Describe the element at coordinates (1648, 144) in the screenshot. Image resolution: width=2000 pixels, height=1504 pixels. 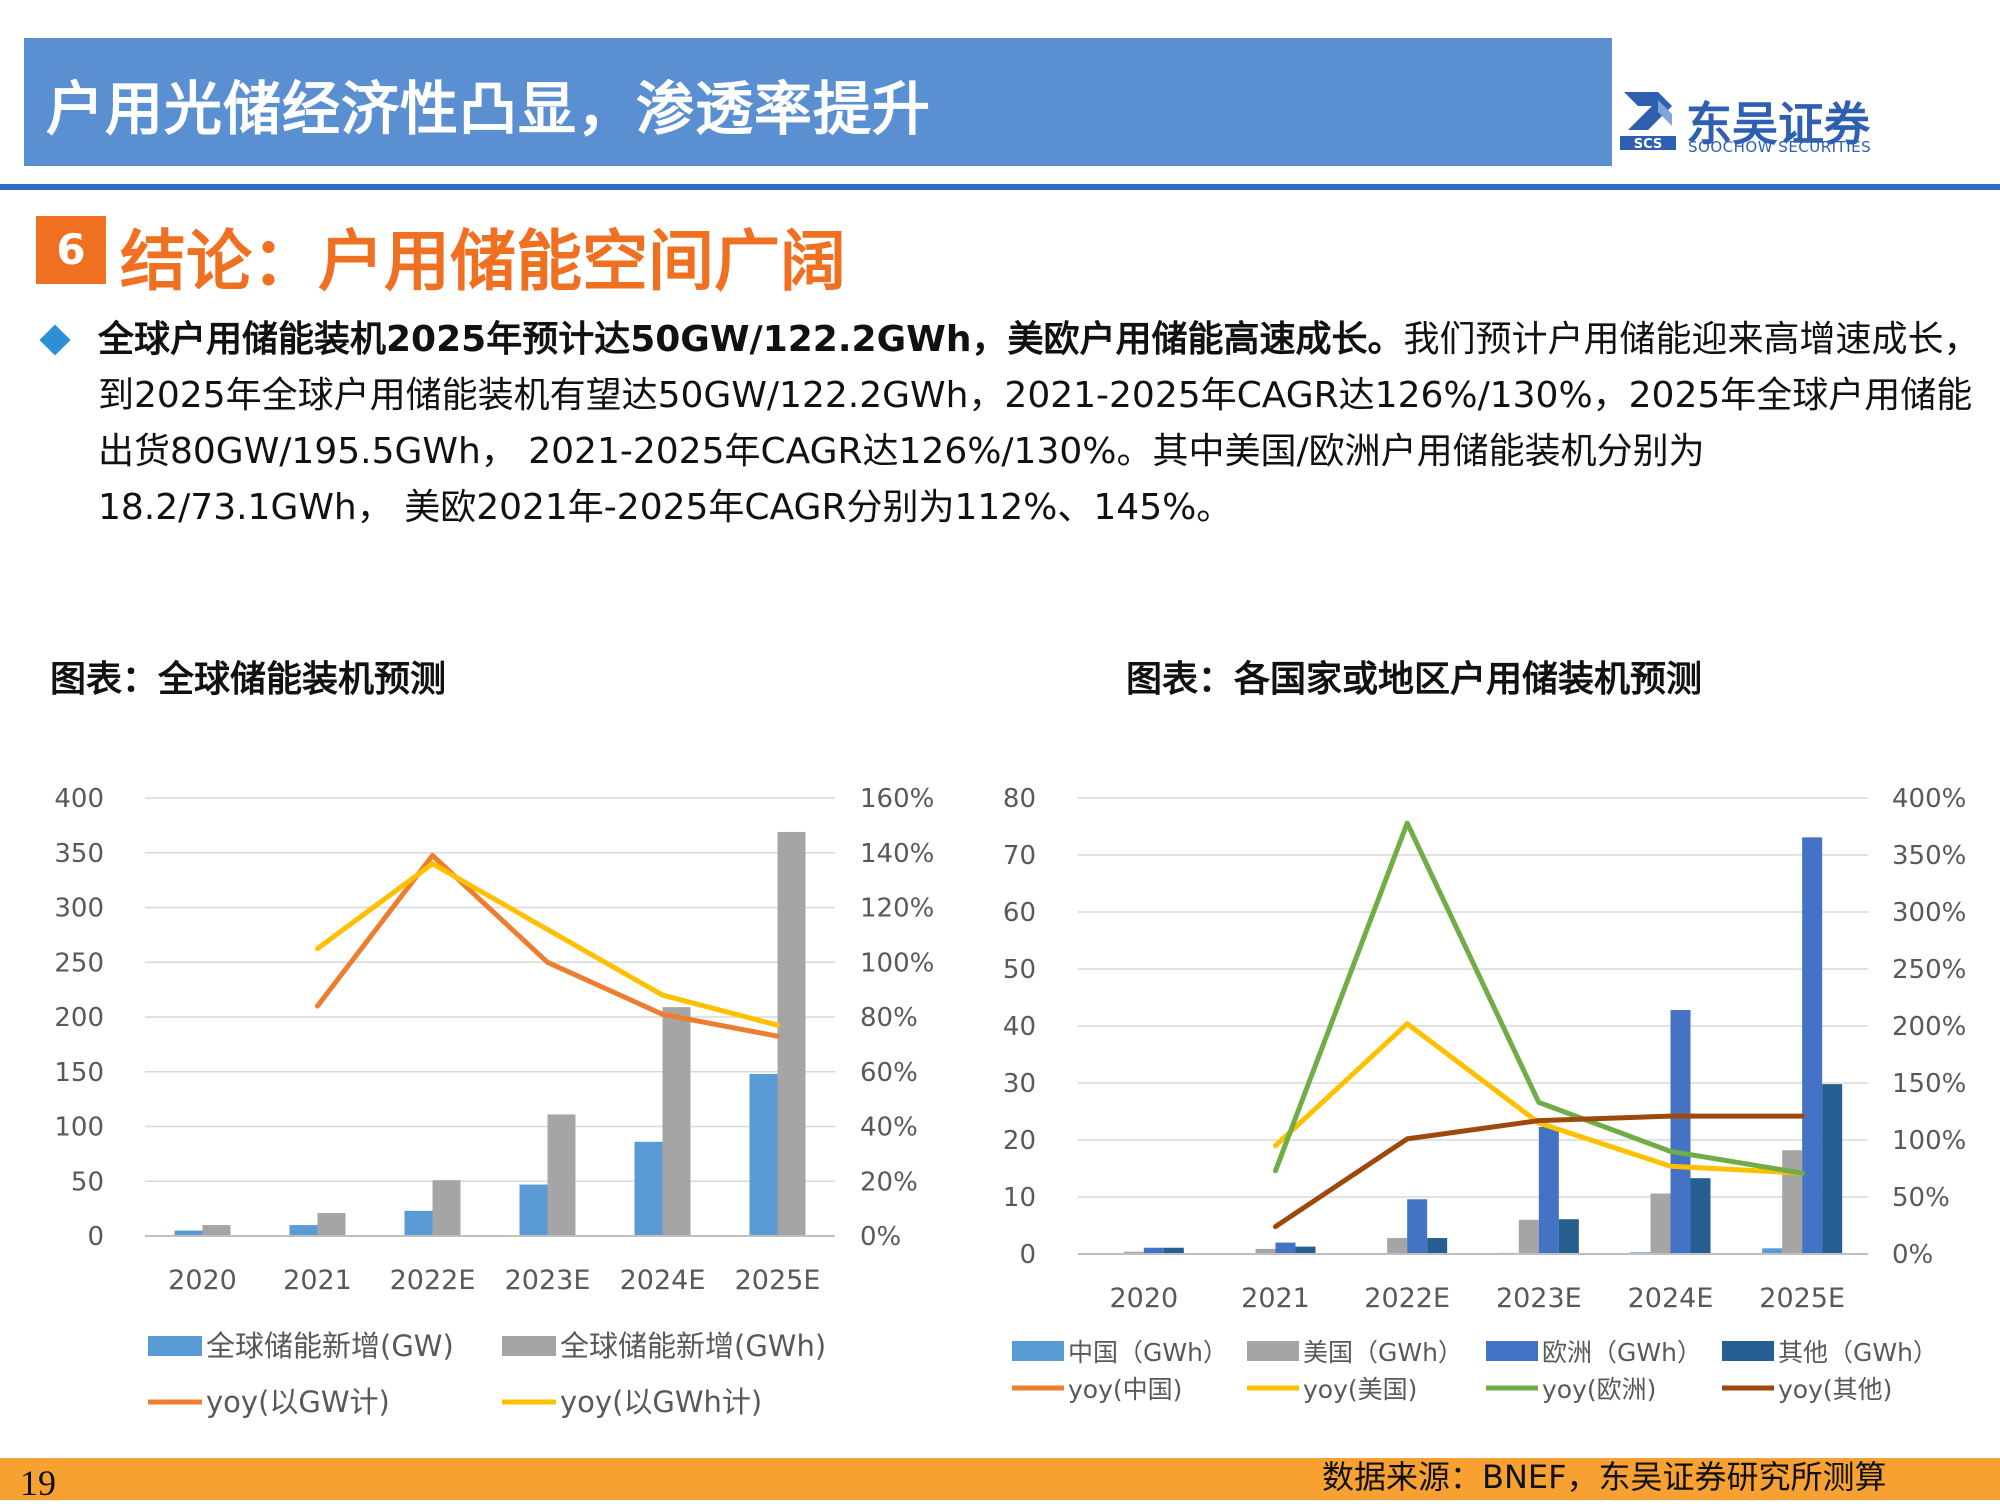
I see `logo-mark-text: SCS` at that location.